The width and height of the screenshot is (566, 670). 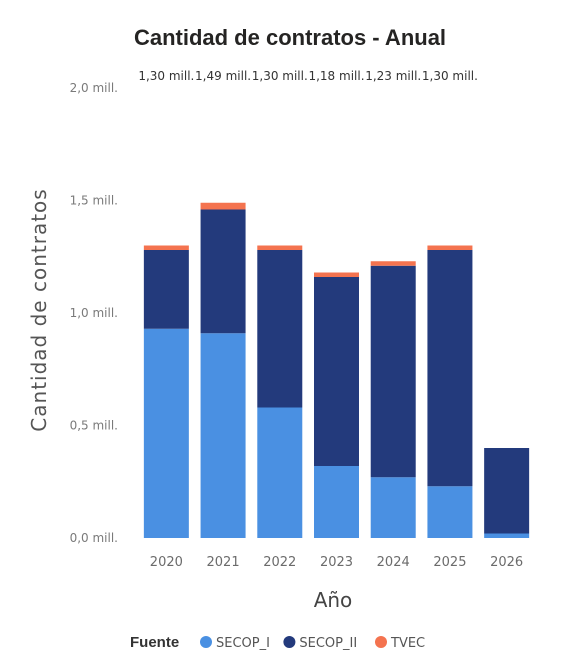 What do you see at coordinates (94, 201) in the screenshot?
I see `y-tick-label: 1,5 mill.` at bounding box center [94, 201].